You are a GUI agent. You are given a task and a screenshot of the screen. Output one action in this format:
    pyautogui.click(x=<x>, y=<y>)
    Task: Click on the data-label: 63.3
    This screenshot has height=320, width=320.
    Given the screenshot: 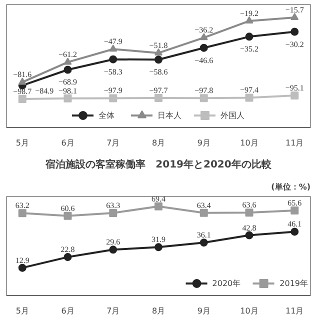 What is the action you would take?
    pyautogui.click(x=113, y=205)
    